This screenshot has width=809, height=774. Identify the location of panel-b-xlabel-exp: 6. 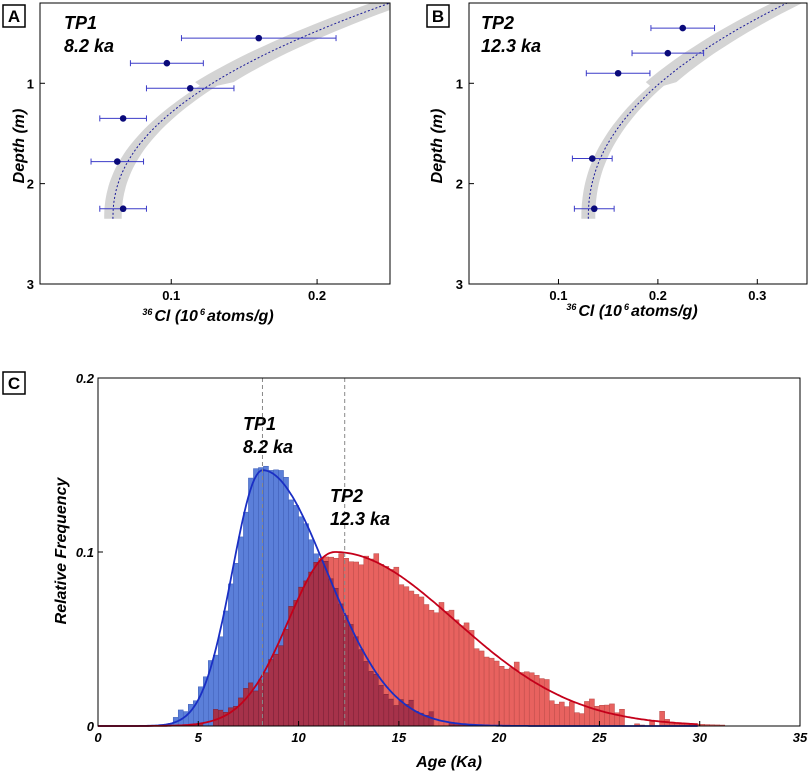
(627, 307).